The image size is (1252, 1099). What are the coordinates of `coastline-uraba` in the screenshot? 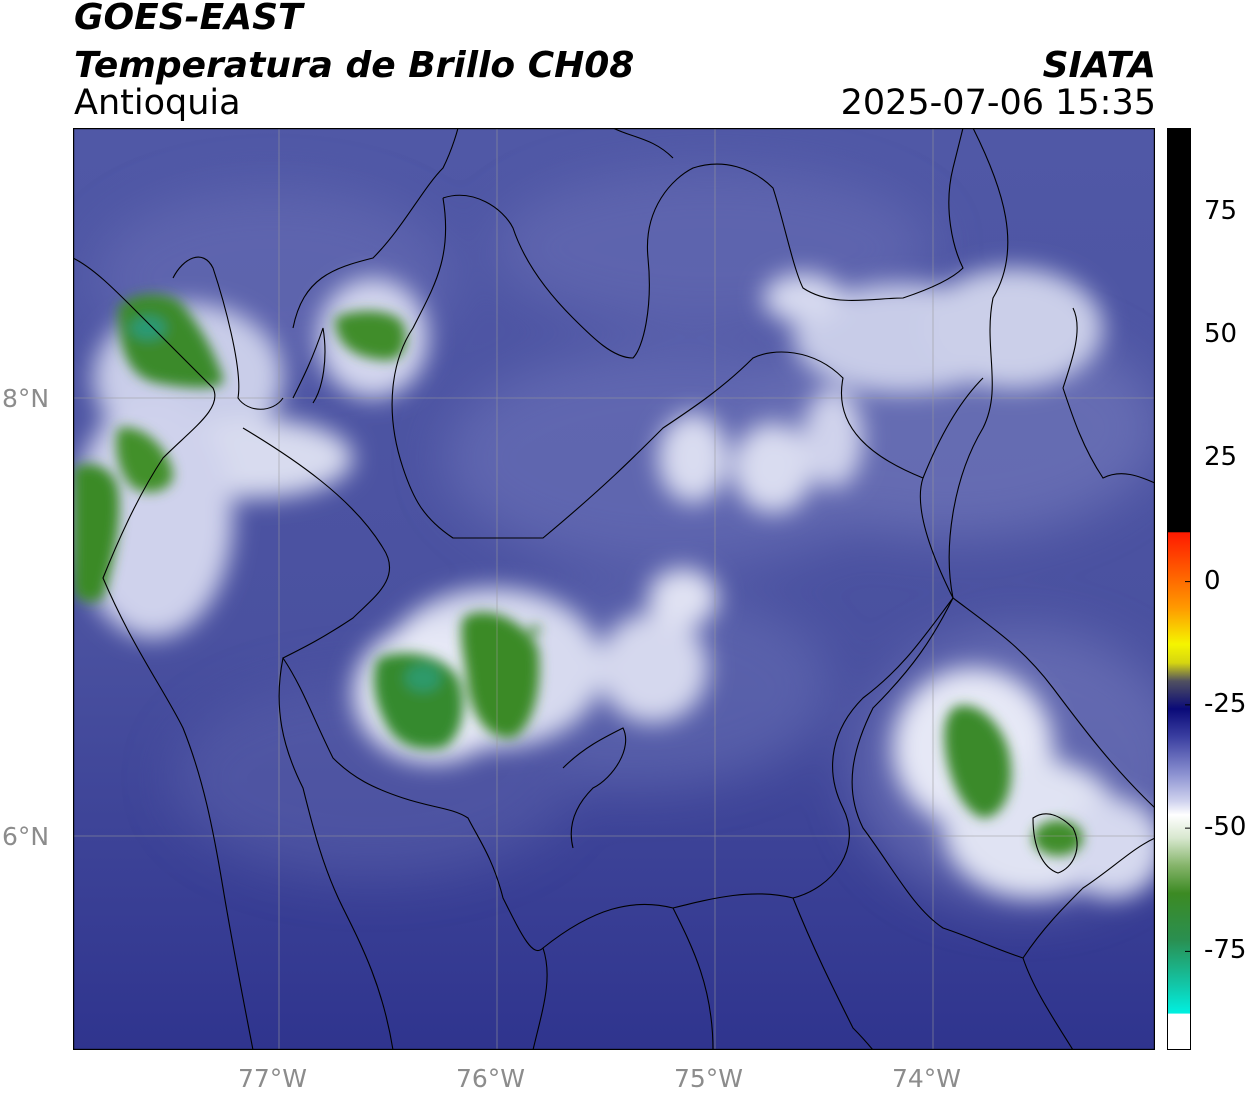 It's located at (228, 333).